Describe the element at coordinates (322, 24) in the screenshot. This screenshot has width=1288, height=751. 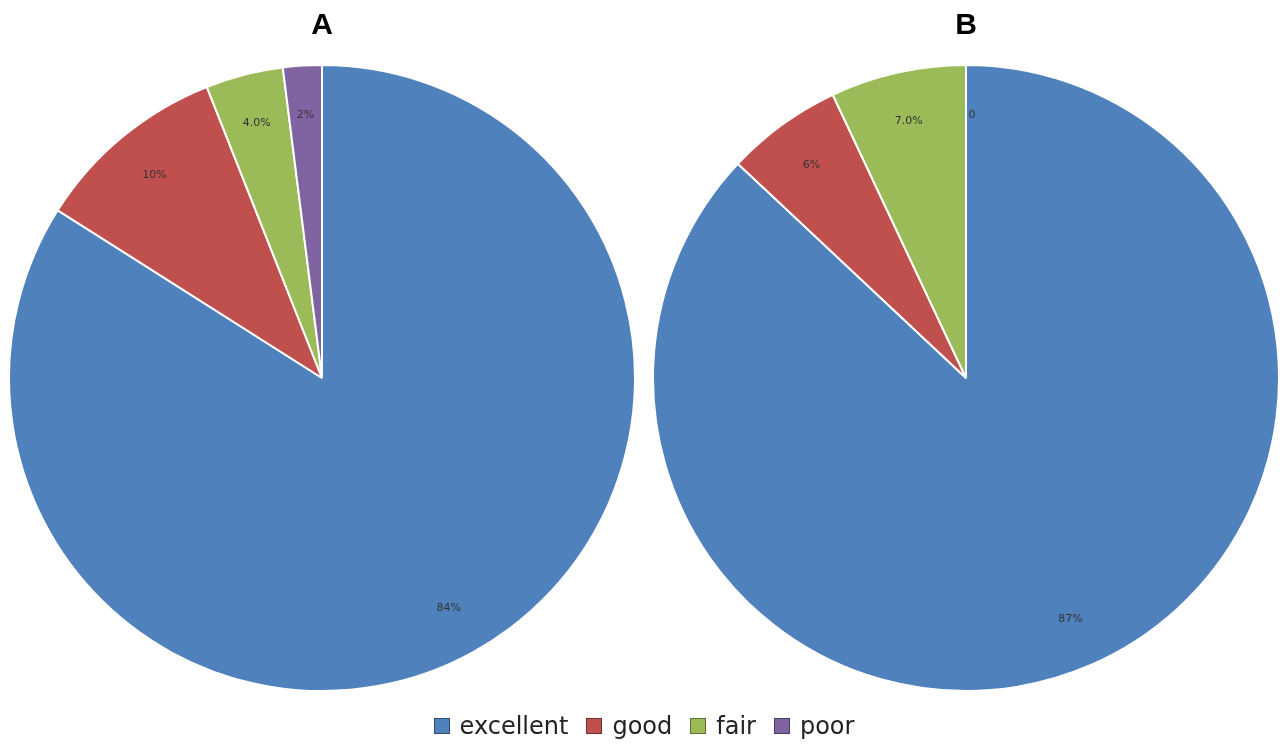
I see `chart-title: A` at that location.